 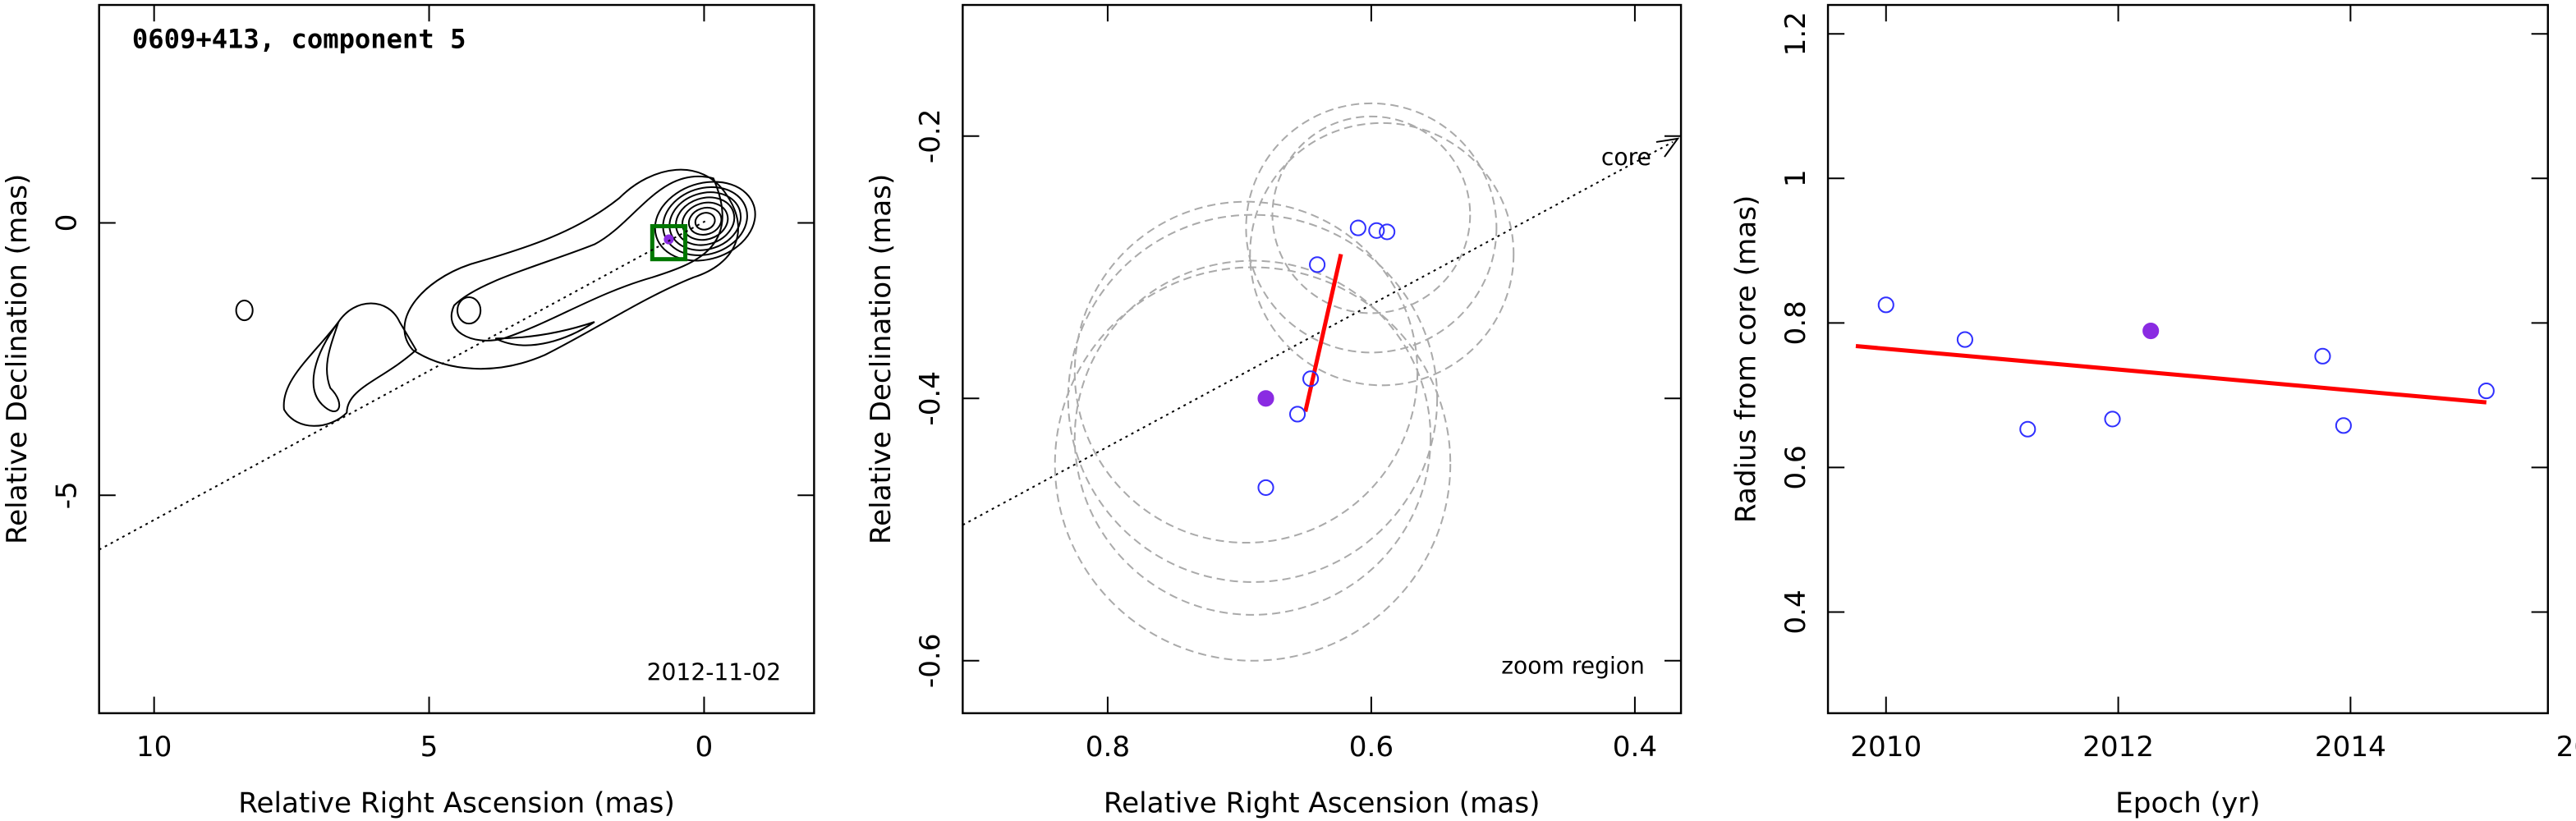 I want to click on x-axis-label: Epoch (yr), so click(x=2187, y=803).